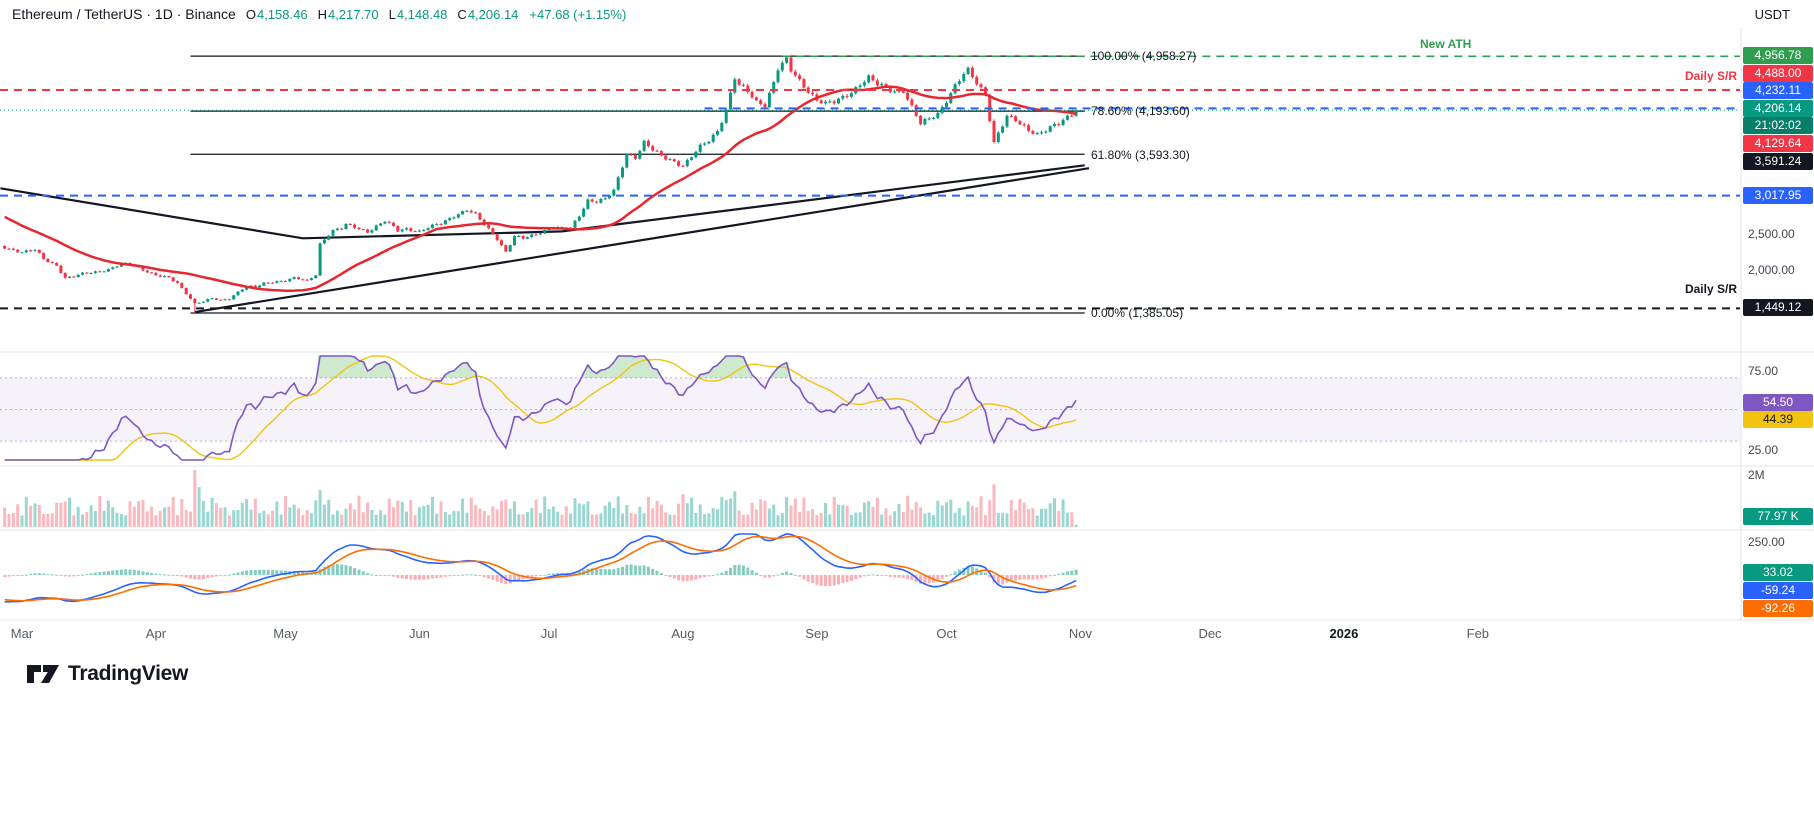  I want to click on time-axis-label-mar: Mar, so click(22, 633).